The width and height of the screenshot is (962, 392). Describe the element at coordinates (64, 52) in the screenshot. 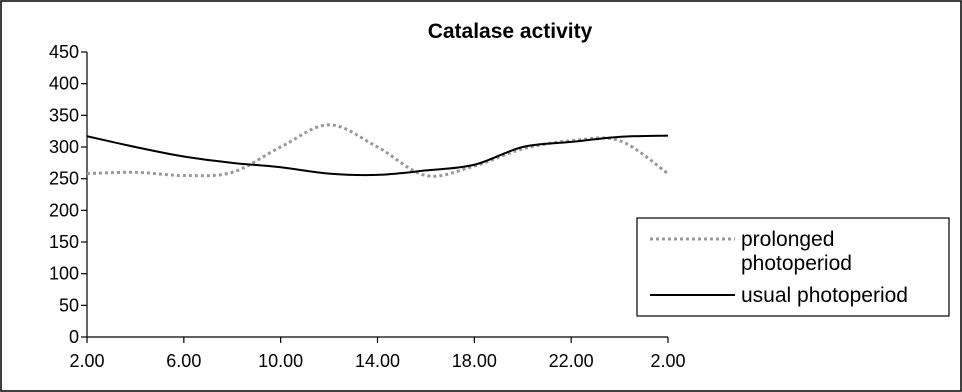

I see `y-tick-label: 450` at that location.